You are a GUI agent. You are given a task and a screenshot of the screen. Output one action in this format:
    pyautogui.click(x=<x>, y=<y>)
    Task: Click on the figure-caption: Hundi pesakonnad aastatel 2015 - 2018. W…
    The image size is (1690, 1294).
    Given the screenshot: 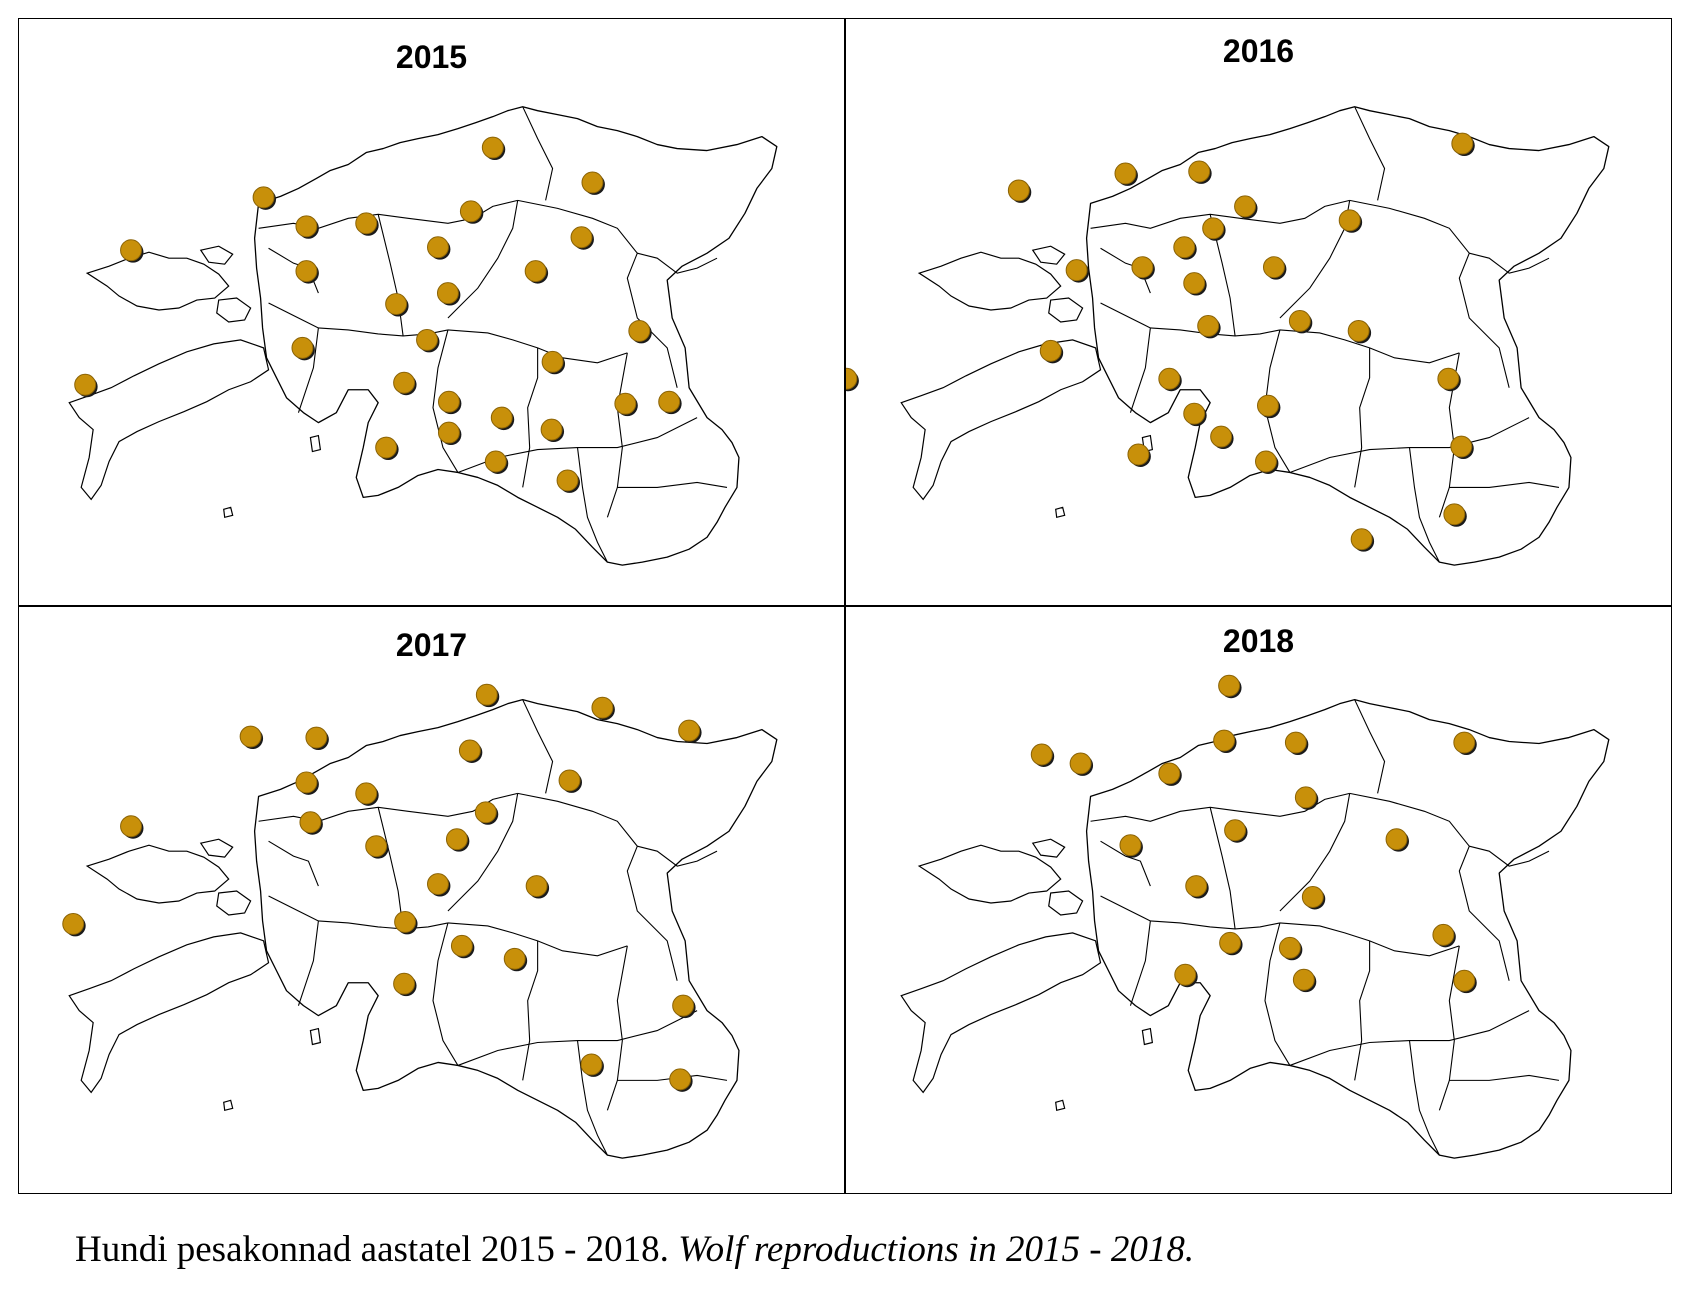 What is the action you would take?
    pyautogui.click(x=634, y=1249)
    